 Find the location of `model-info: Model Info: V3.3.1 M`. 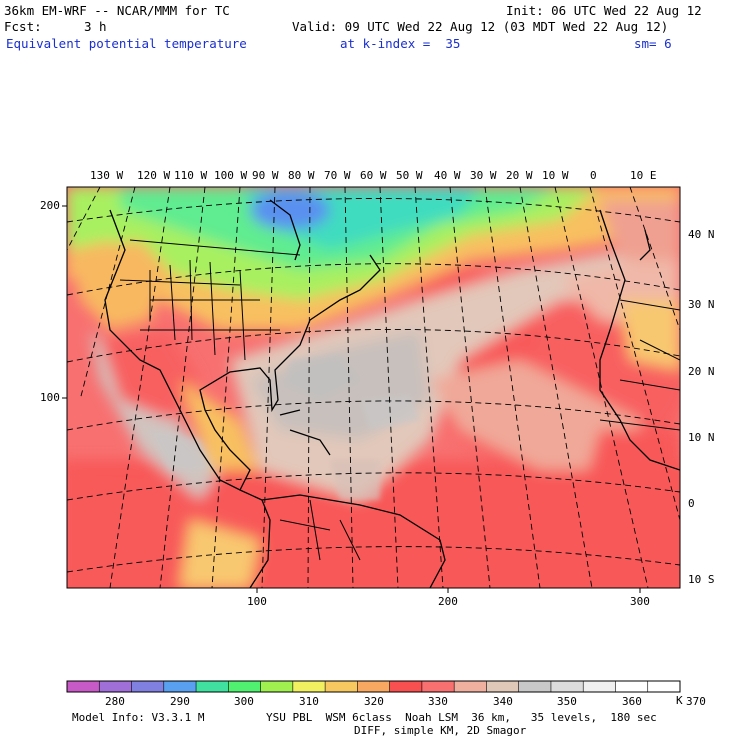

model-info: Model Info: V3.3.1 M is located at coordinates (138, 717).